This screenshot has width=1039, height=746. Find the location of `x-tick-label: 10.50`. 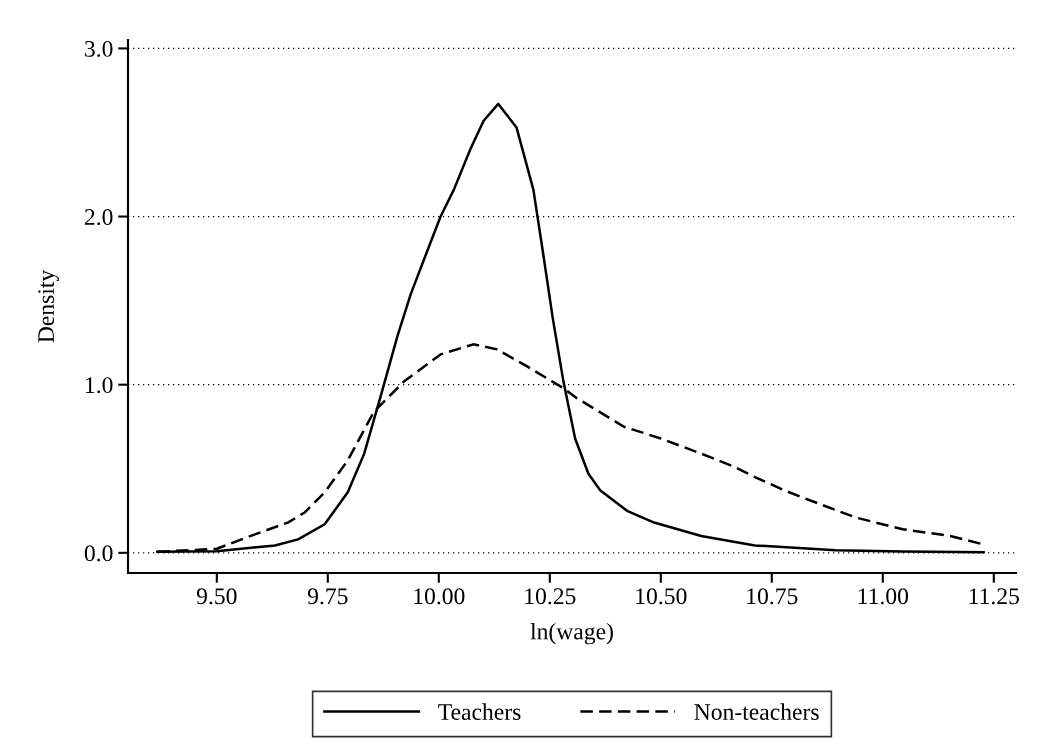

x-tick-label: 10.50 is located at coordinates (661, 596).